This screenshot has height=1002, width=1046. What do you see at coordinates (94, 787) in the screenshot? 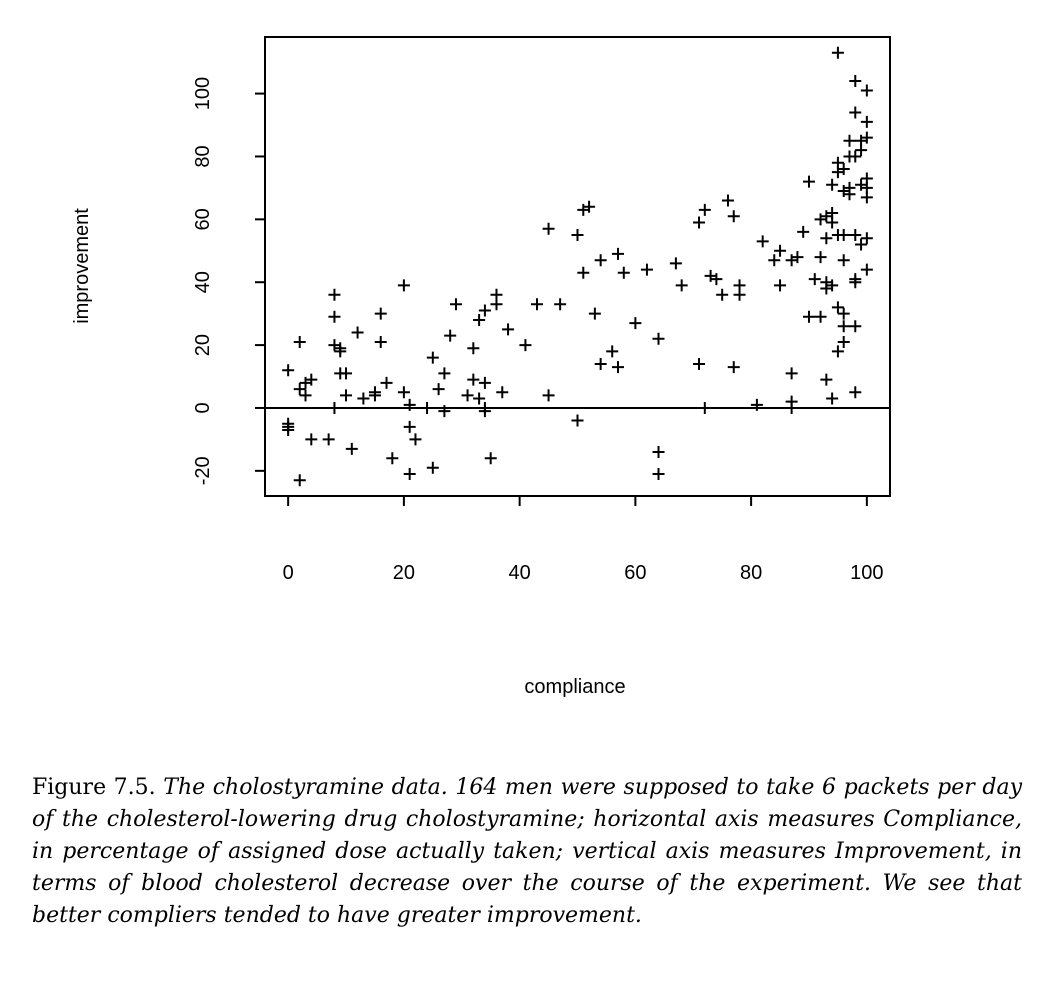
I see `caption-label: Figure 7.5.` at bounding box center [94, 787].